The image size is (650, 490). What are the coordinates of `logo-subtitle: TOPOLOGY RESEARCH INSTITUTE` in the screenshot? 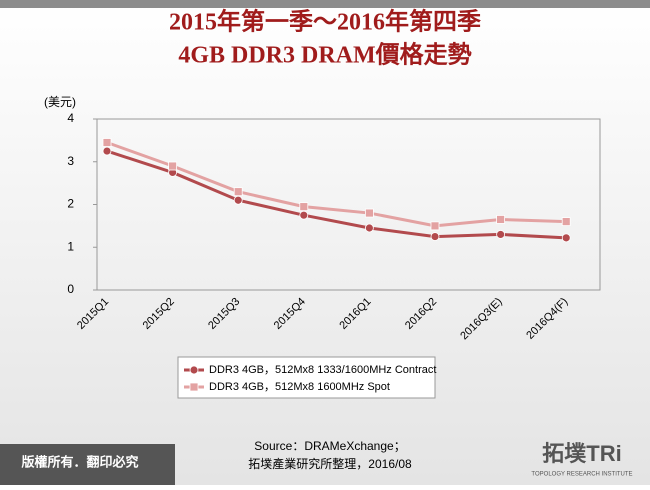 It's located at (581, 475).